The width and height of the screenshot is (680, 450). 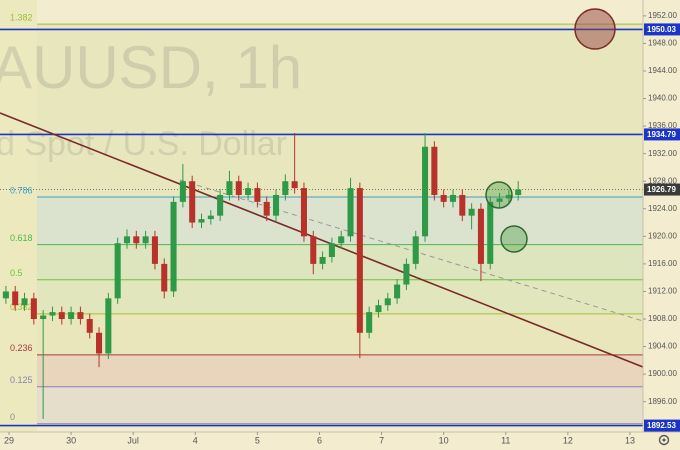 I want to click on price-tag-label: 1934.79, so click(x=661, y=134).